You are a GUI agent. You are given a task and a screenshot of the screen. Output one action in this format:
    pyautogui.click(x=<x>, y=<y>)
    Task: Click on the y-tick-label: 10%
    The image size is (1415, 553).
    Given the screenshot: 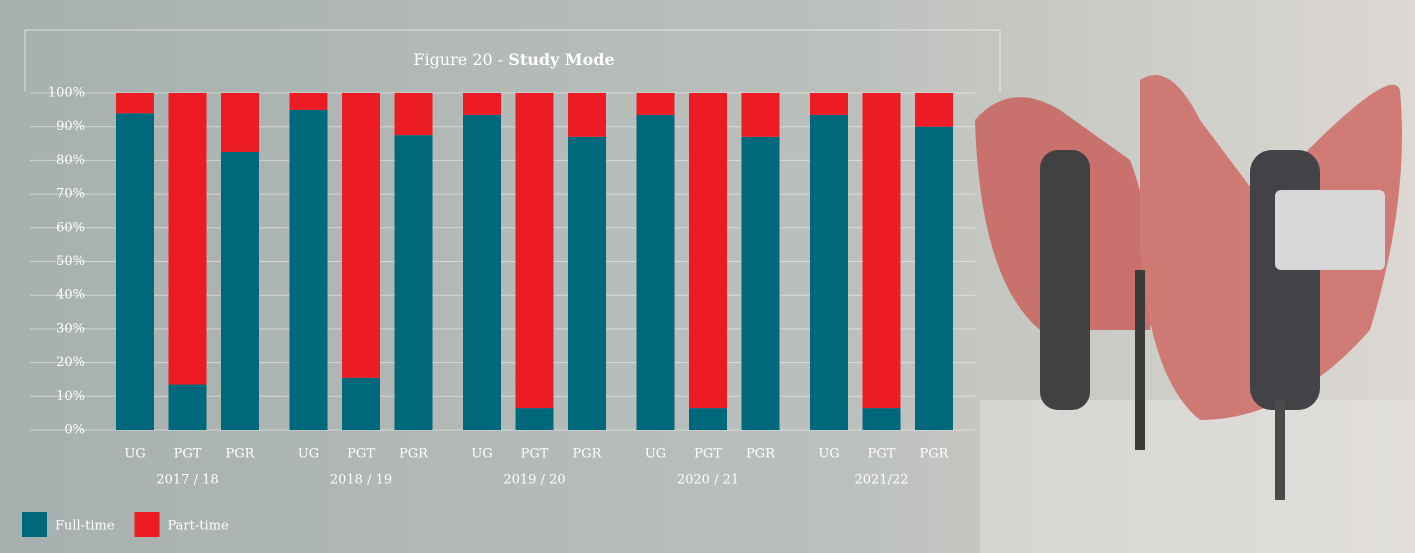 What is the action you would take?
    pyautogui.click(x=70, y=396)
    